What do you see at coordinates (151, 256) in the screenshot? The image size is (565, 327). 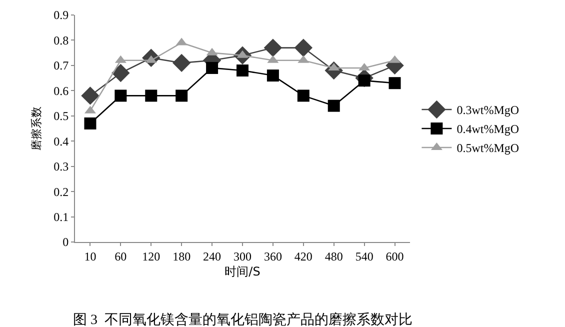 I see `x-tick-label: 120` at bounding box center [151, 256].